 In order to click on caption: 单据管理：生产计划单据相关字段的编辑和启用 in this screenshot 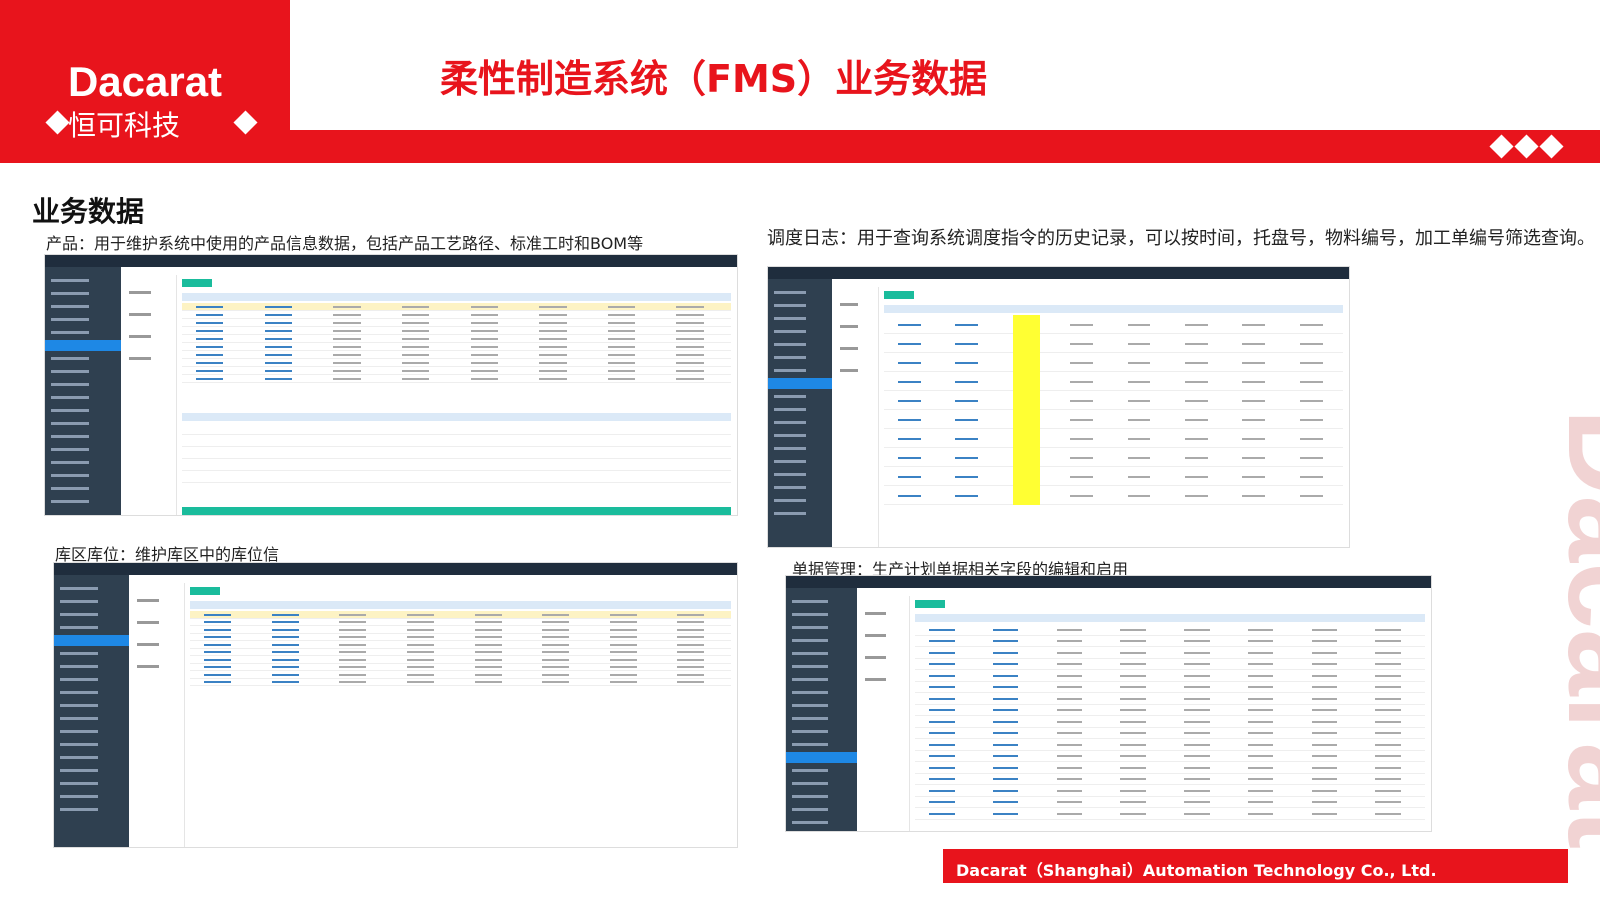, I will do `click(960, 569)`.